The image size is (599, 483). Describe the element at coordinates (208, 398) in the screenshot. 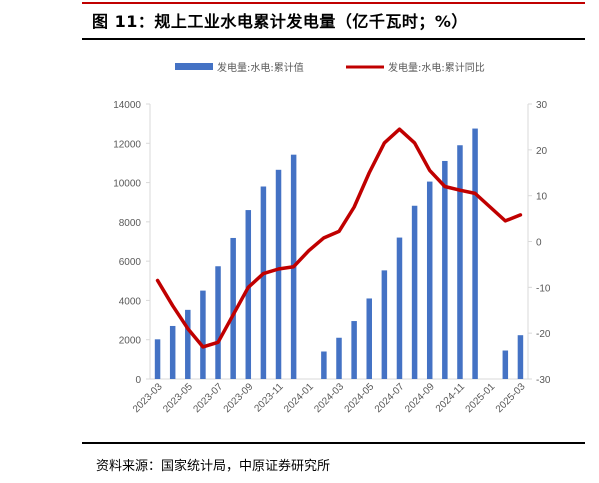

I see `x-tick-label: 2023-07` at that location.